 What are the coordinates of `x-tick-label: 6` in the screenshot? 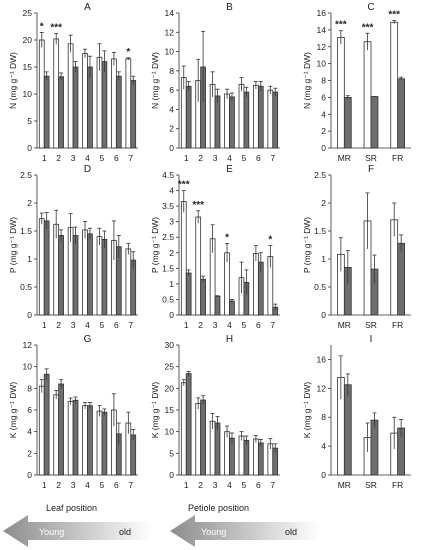 It's located at (258, 325).